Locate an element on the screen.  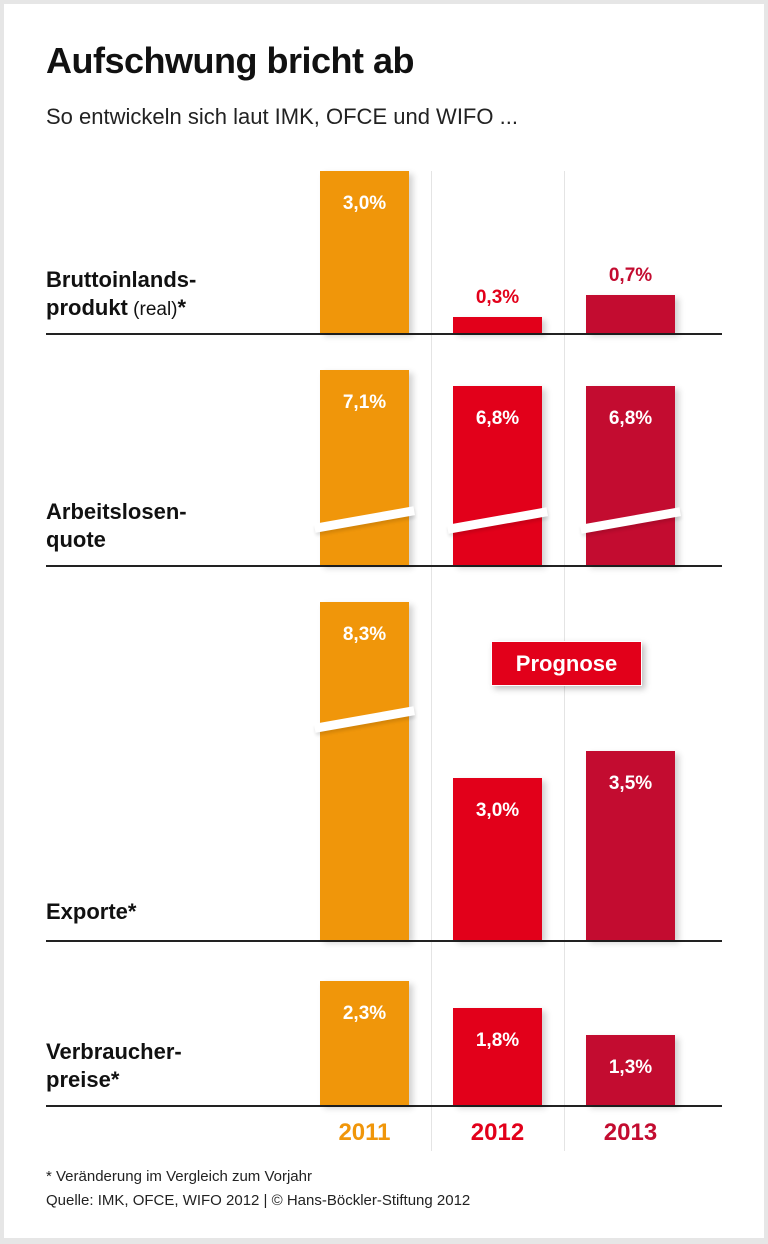
panel-label-line-1: Bruttoinlands- is located at coordinates (121, 279).